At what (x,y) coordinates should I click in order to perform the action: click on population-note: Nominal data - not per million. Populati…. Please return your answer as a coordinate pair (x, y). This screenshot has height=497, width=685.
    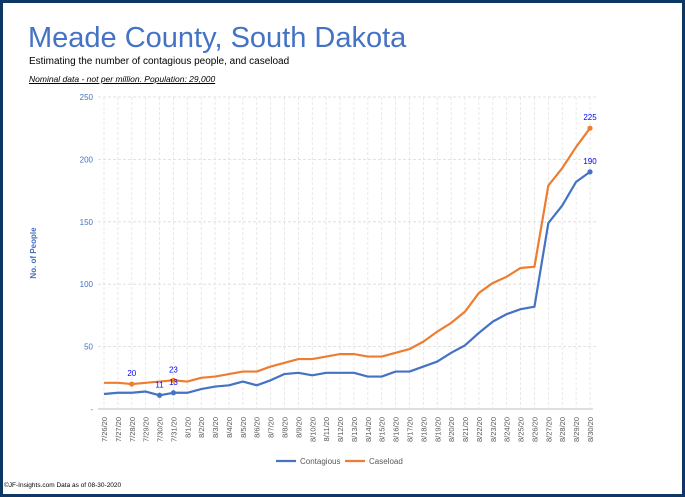
    Looking at the image, I should click on (122, 79).